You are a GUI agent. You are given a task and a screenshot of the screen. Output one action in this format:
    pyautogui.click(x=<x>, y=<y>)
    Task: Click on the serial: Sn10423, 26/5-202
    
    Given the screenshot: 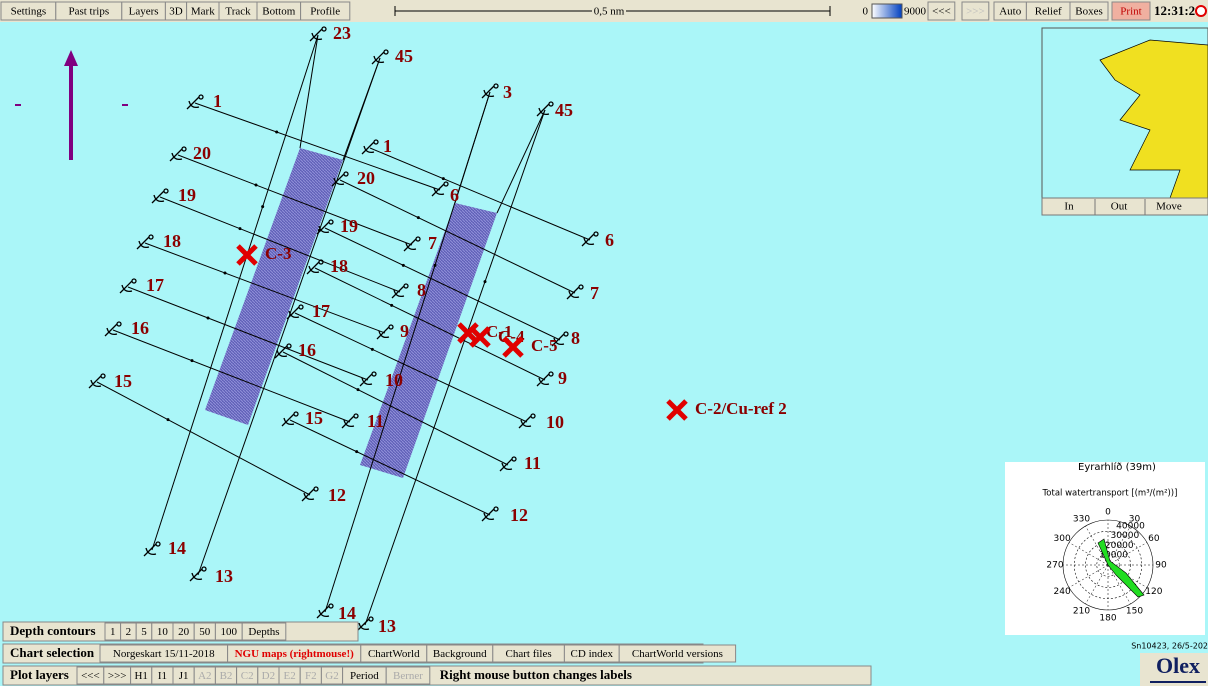 What is the action you would take?
    pyautogui.click(x=1169, y=646)
    